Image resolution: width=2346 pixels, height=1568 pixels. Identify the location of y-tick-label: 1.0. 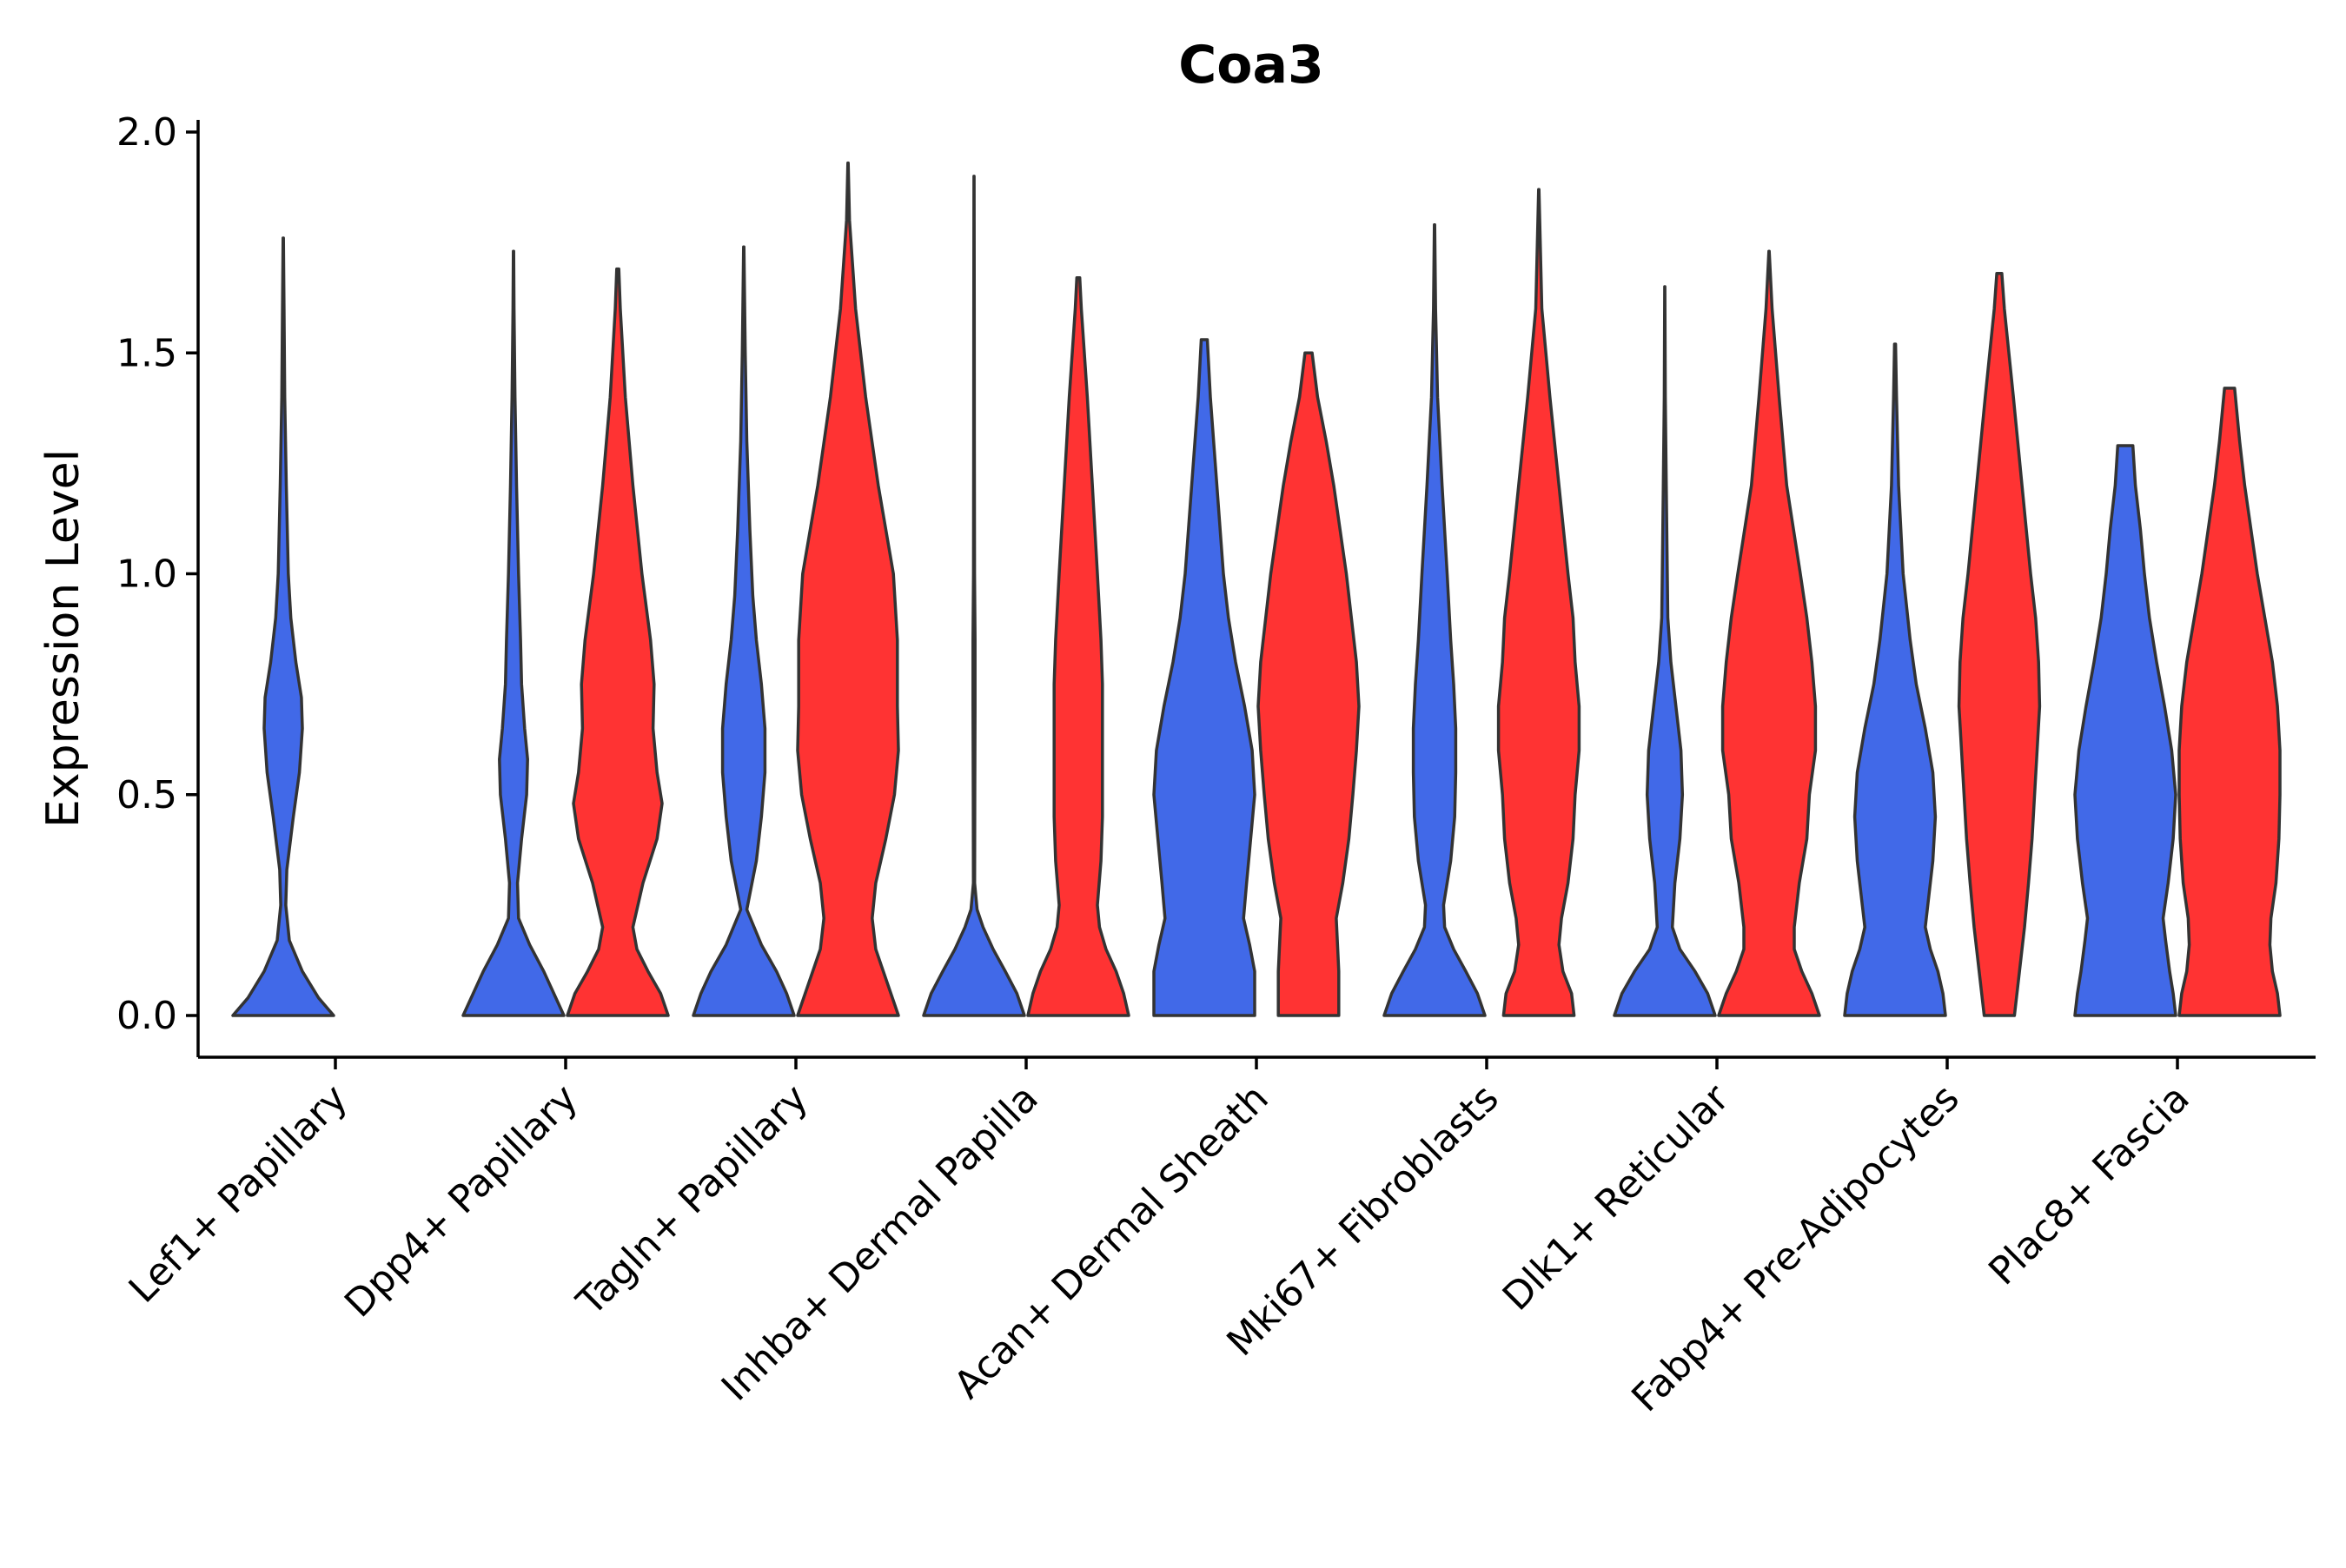
(146, 574).